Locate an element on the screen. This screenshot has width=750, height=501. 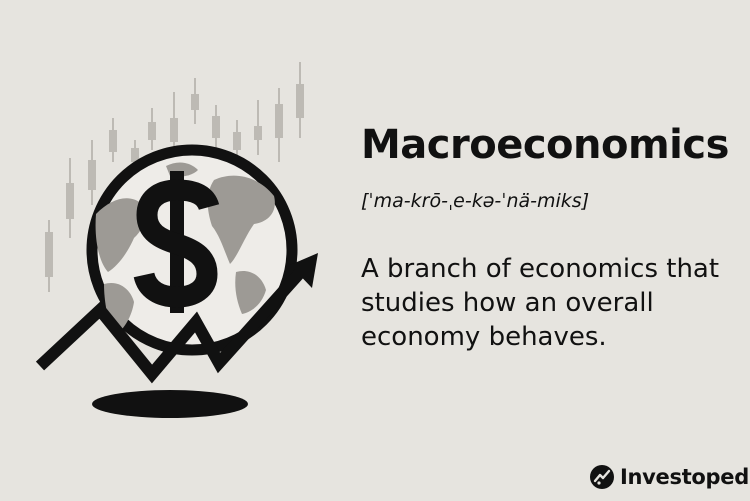
ground-shadow is located at coordinates (170, 404).